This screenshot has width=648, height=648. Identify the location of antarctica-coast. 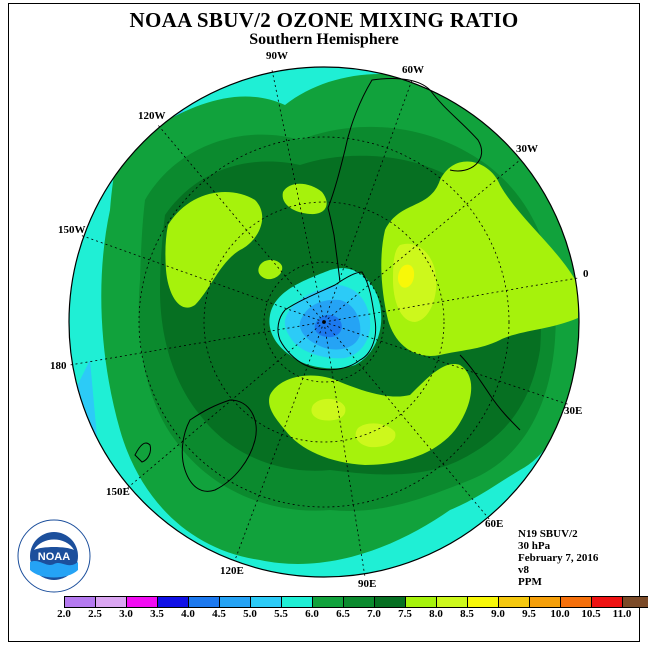
(327, 321).